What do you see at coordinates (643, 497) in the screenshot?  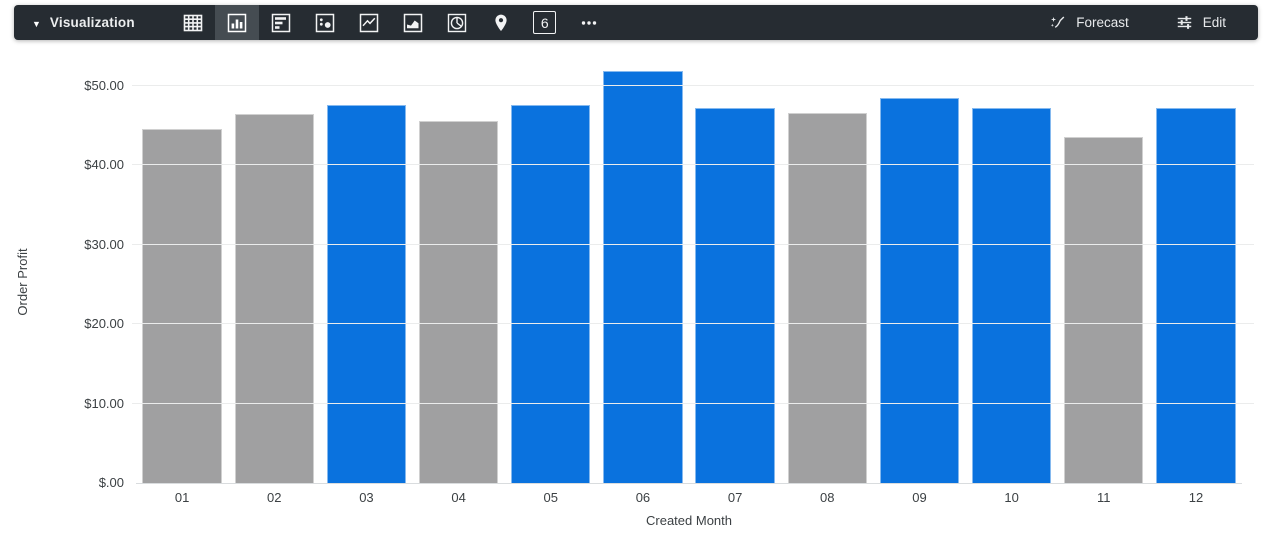 I see `x-tick-label: 06` at bounding box center [643, 497].